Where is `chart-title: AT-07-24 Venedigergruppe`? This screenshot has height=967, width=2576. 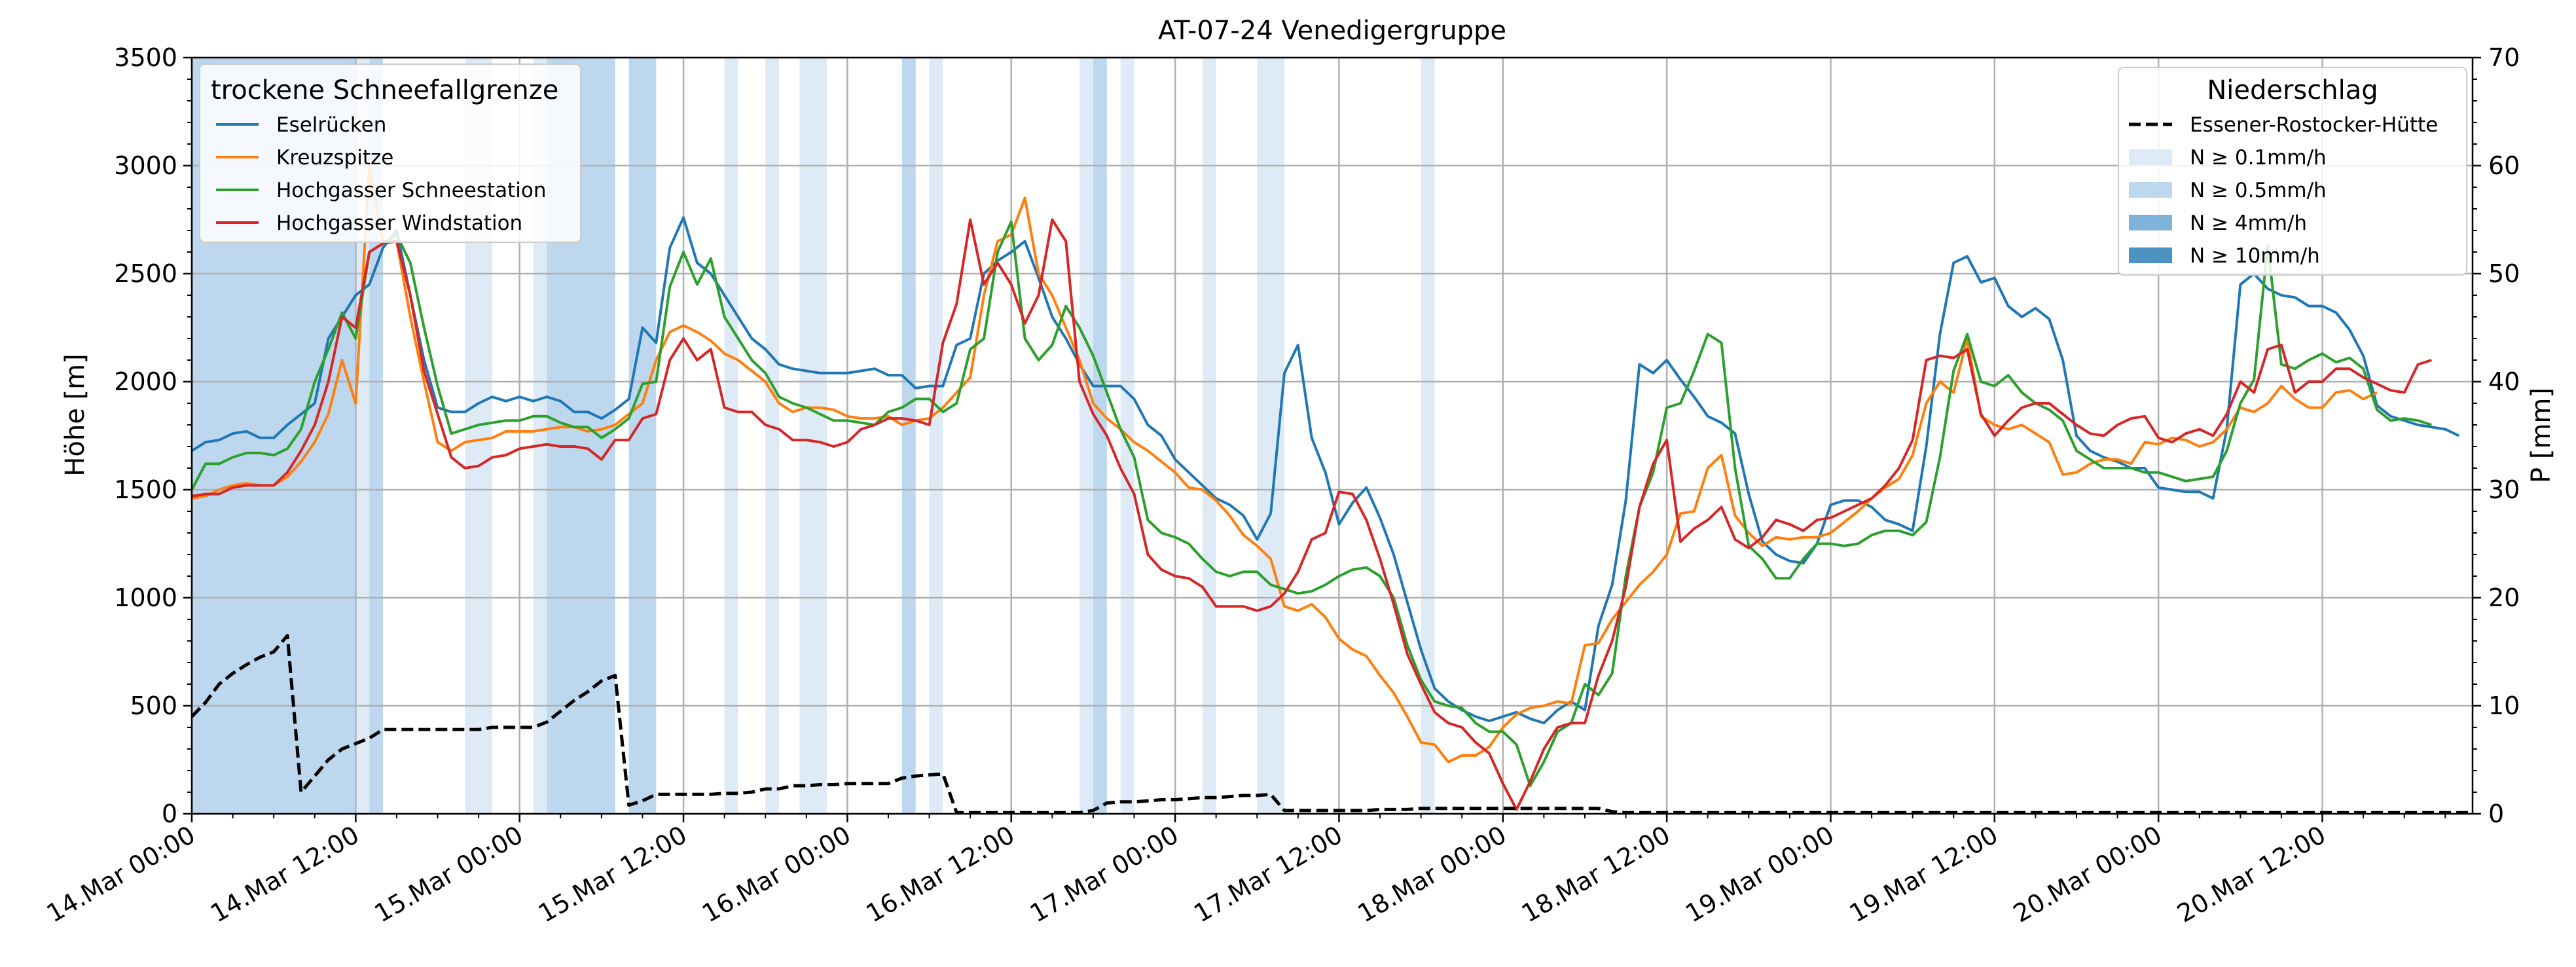 chart-title: AT-07-24 Venedigergruppe is located at coordinates (1332, 31).